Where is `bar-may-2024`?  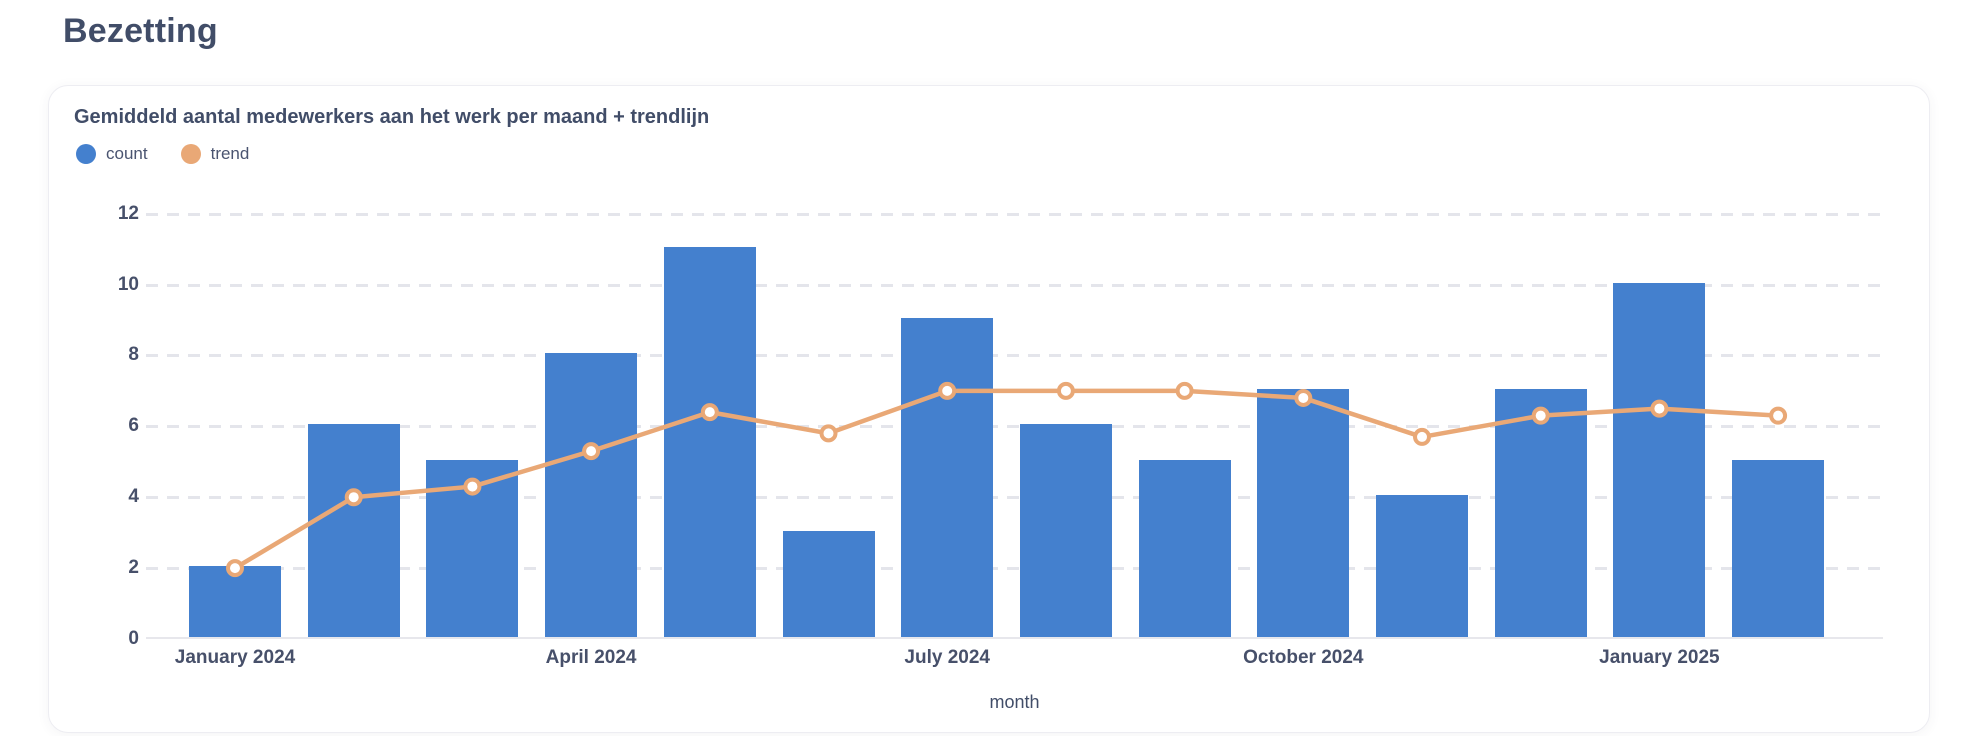 bar-may-2024 is located at coordinates (709, 442).